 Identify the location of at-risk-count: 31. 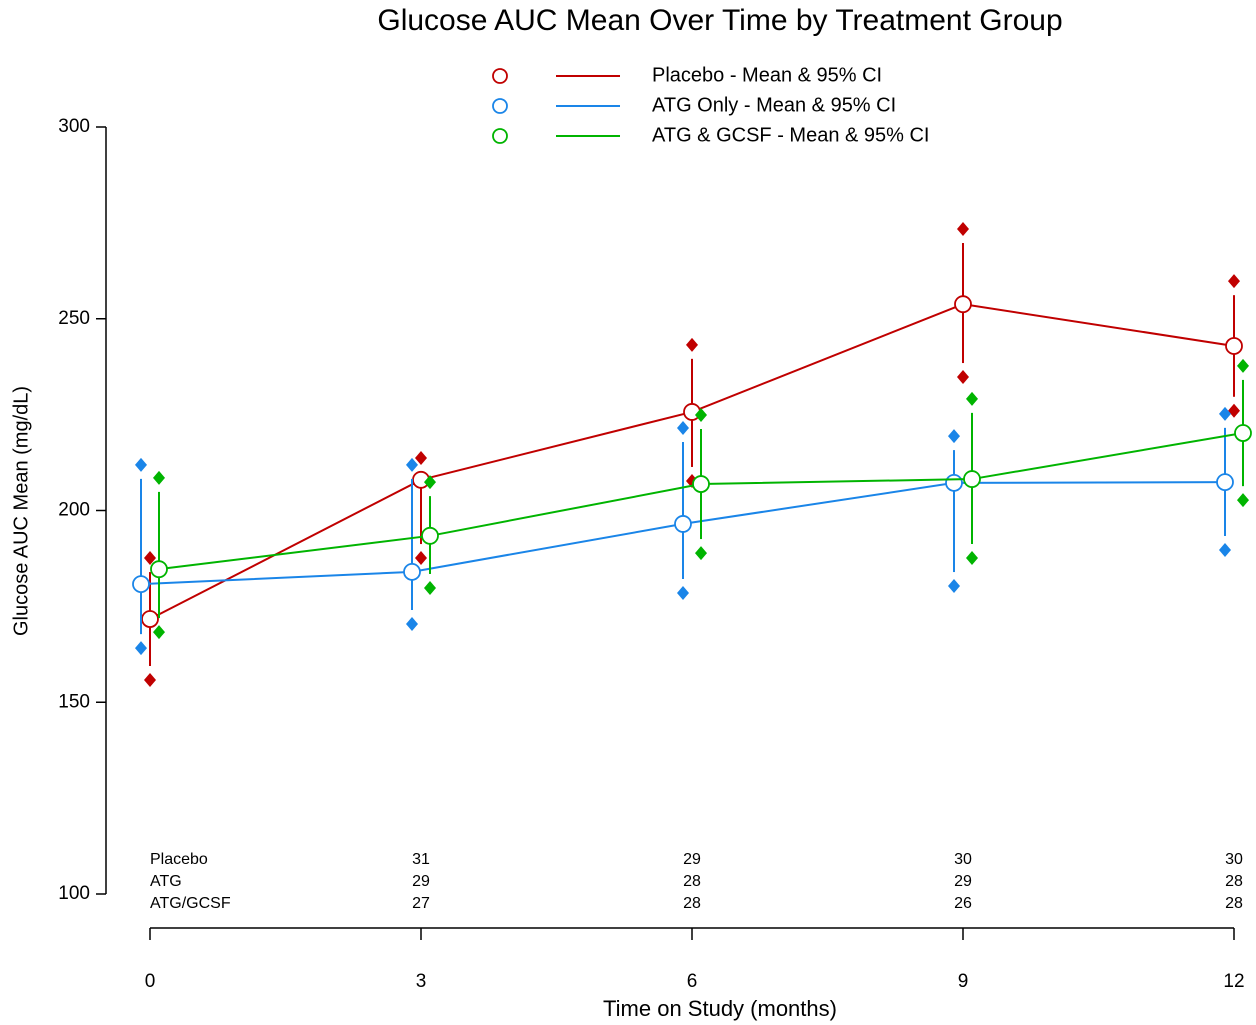
(421, 859).